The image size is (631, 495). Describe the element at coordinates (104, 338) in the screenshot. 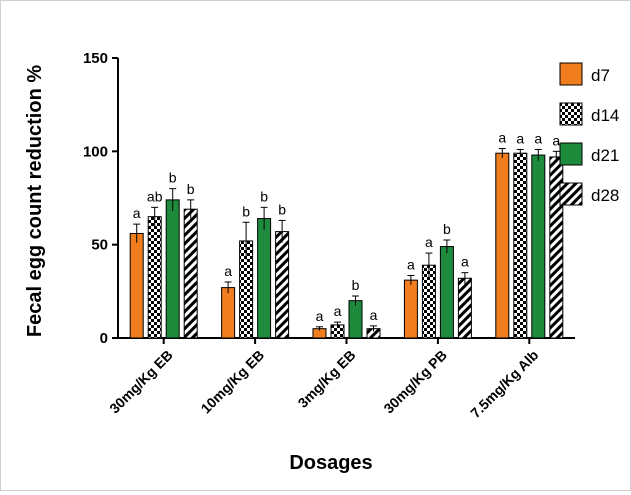

I see `y-tick-label: 0` at that location.